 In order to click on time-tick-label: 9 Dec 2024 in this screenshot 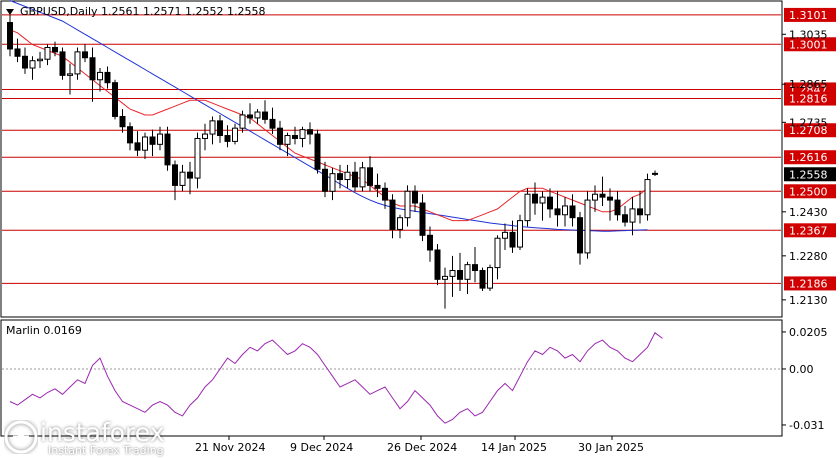, I will do `click(321, 447)`.